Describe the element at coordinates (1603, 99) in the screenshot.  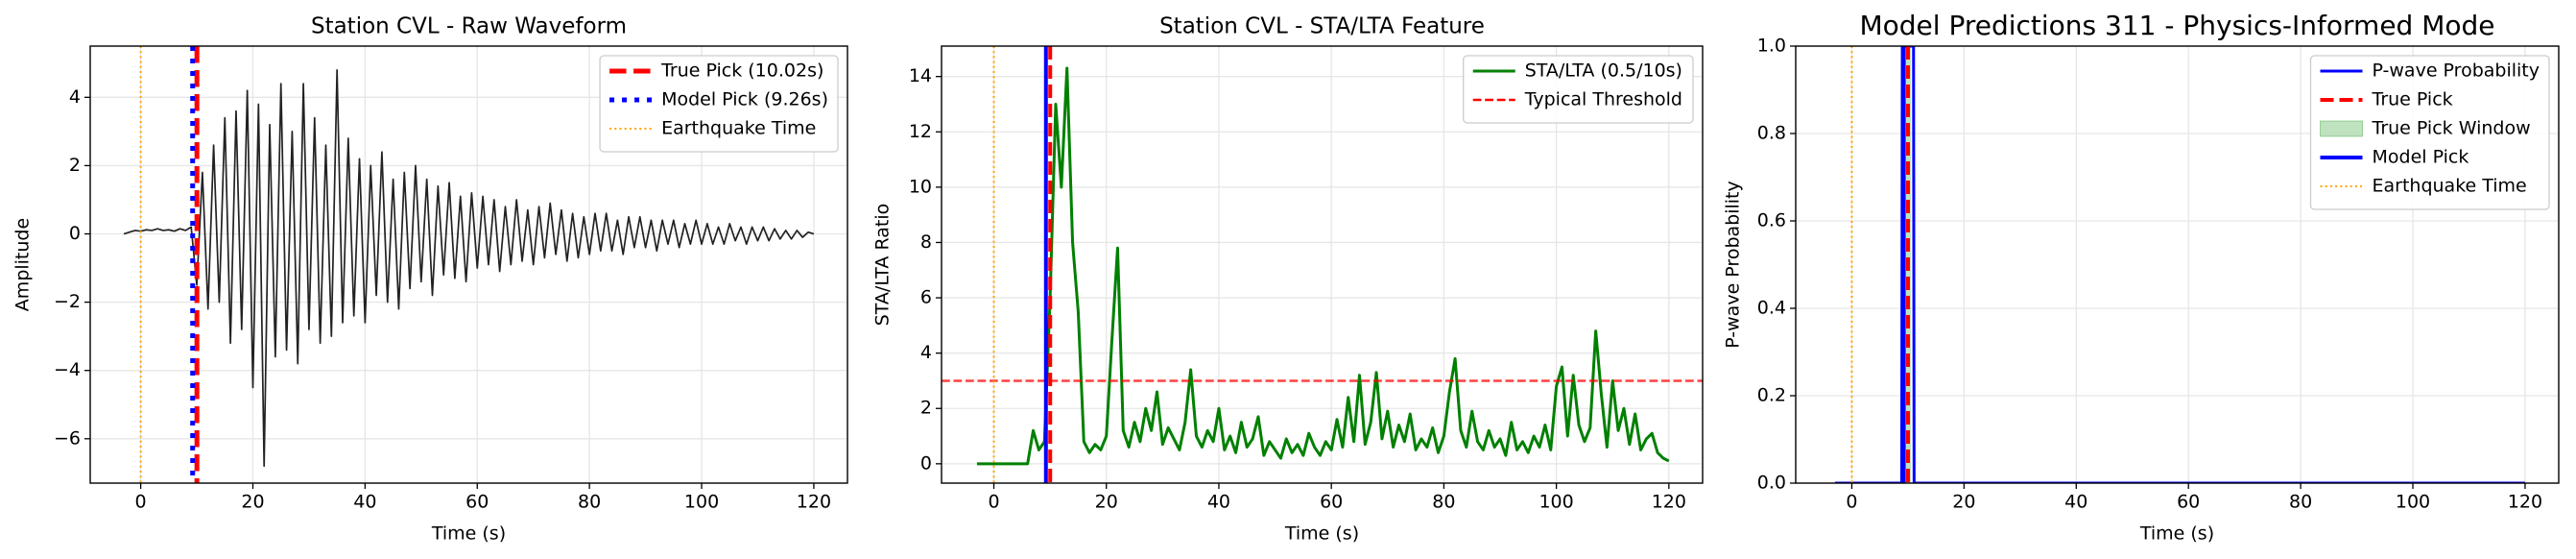
I see `legend-label: Typical Threshold` at that location.